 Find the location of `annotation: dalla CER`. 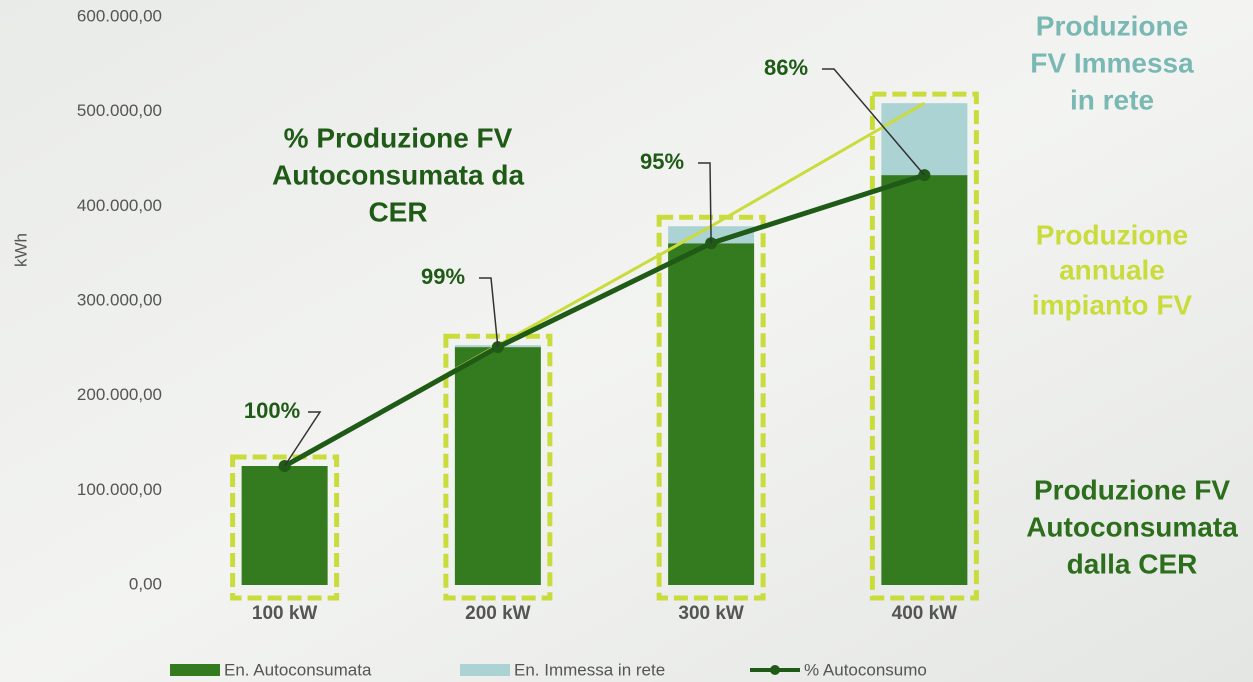

annotation: dalla CER is located at coordinates (1132, 563).